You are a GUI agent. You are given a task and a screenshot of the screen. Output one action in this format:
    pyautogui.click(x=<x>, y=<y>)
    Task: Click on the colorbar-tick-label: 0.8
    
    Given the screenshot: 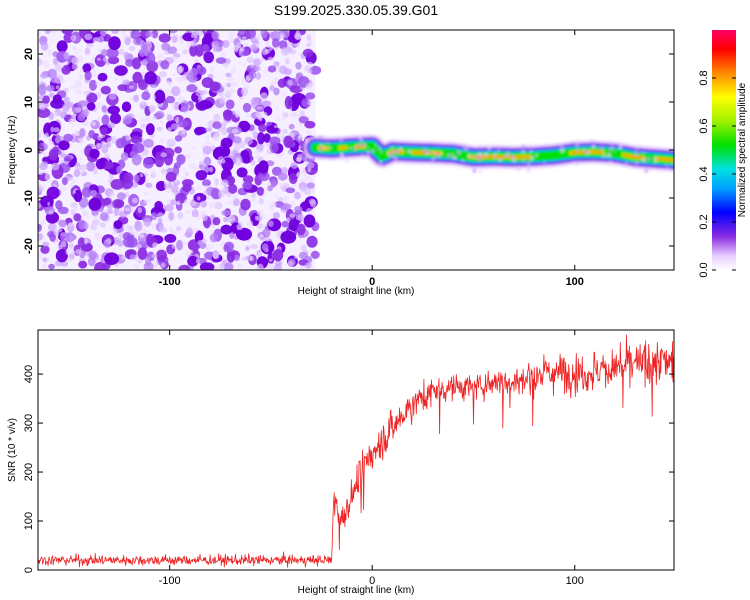 What is the action you would take?
    pyautogui.click(x=704, y=77)
    